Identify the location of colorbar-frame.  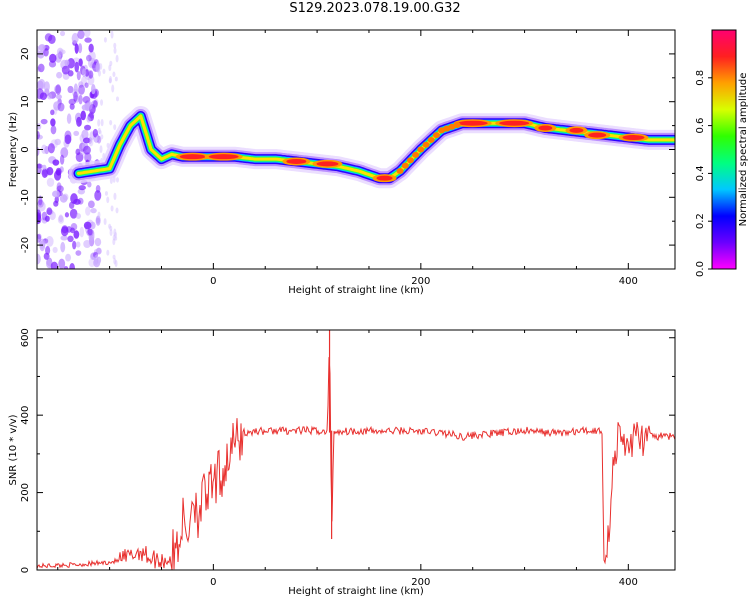
(724, 149).